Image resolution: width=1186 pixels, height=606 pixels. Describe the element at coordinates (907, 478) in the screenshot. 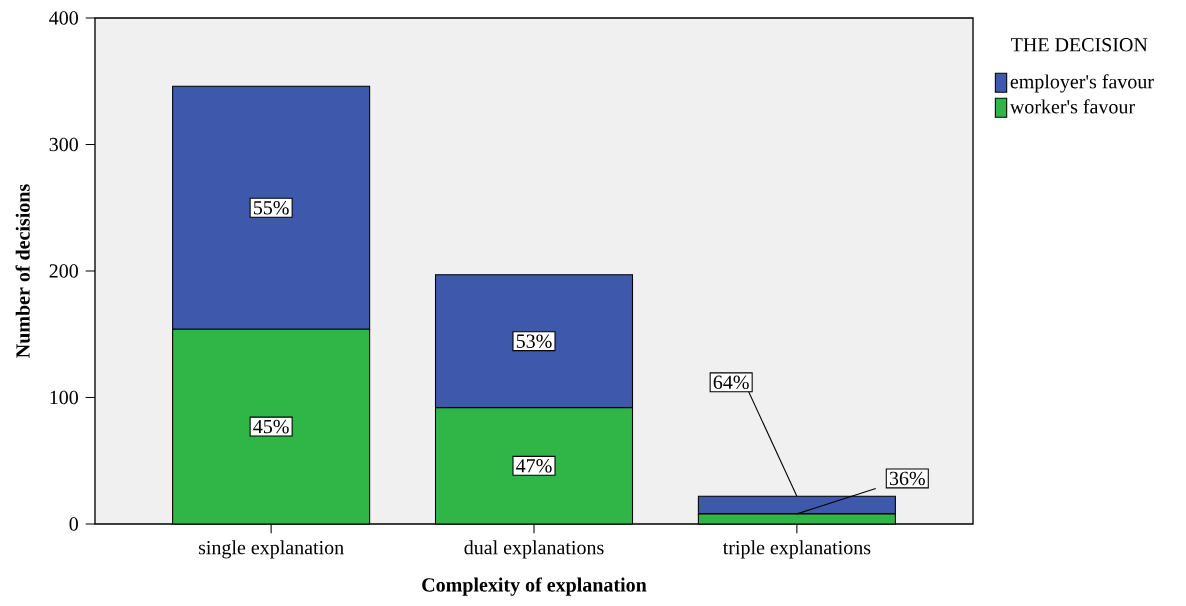

I see `annotation: 36%` at that location.